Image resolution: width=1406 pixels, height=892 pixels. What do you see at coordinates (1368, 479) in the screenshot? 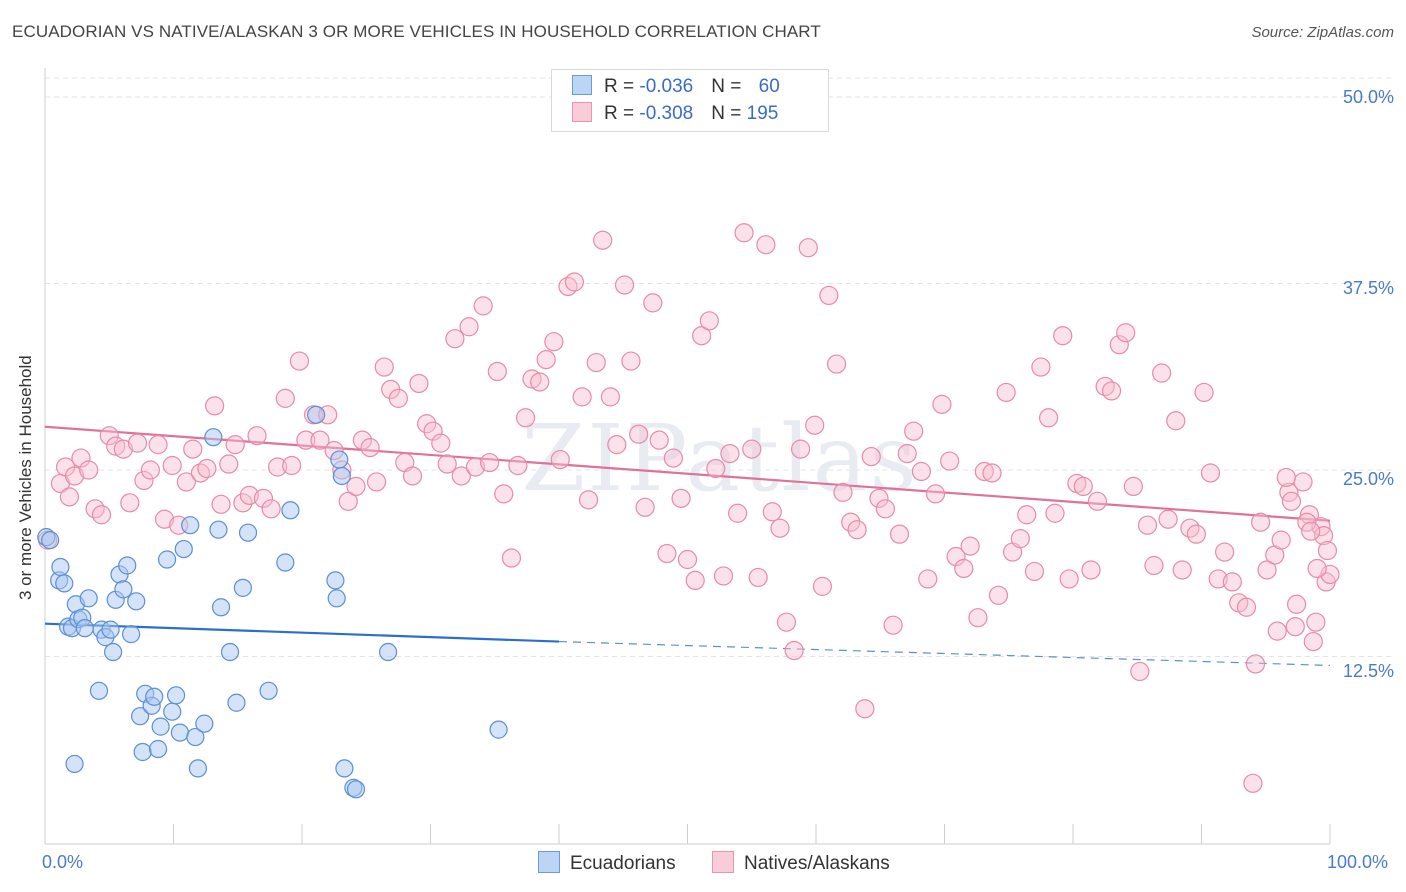
I see `y-tick-label: 25.0%` at bounding box center [1368, 479].